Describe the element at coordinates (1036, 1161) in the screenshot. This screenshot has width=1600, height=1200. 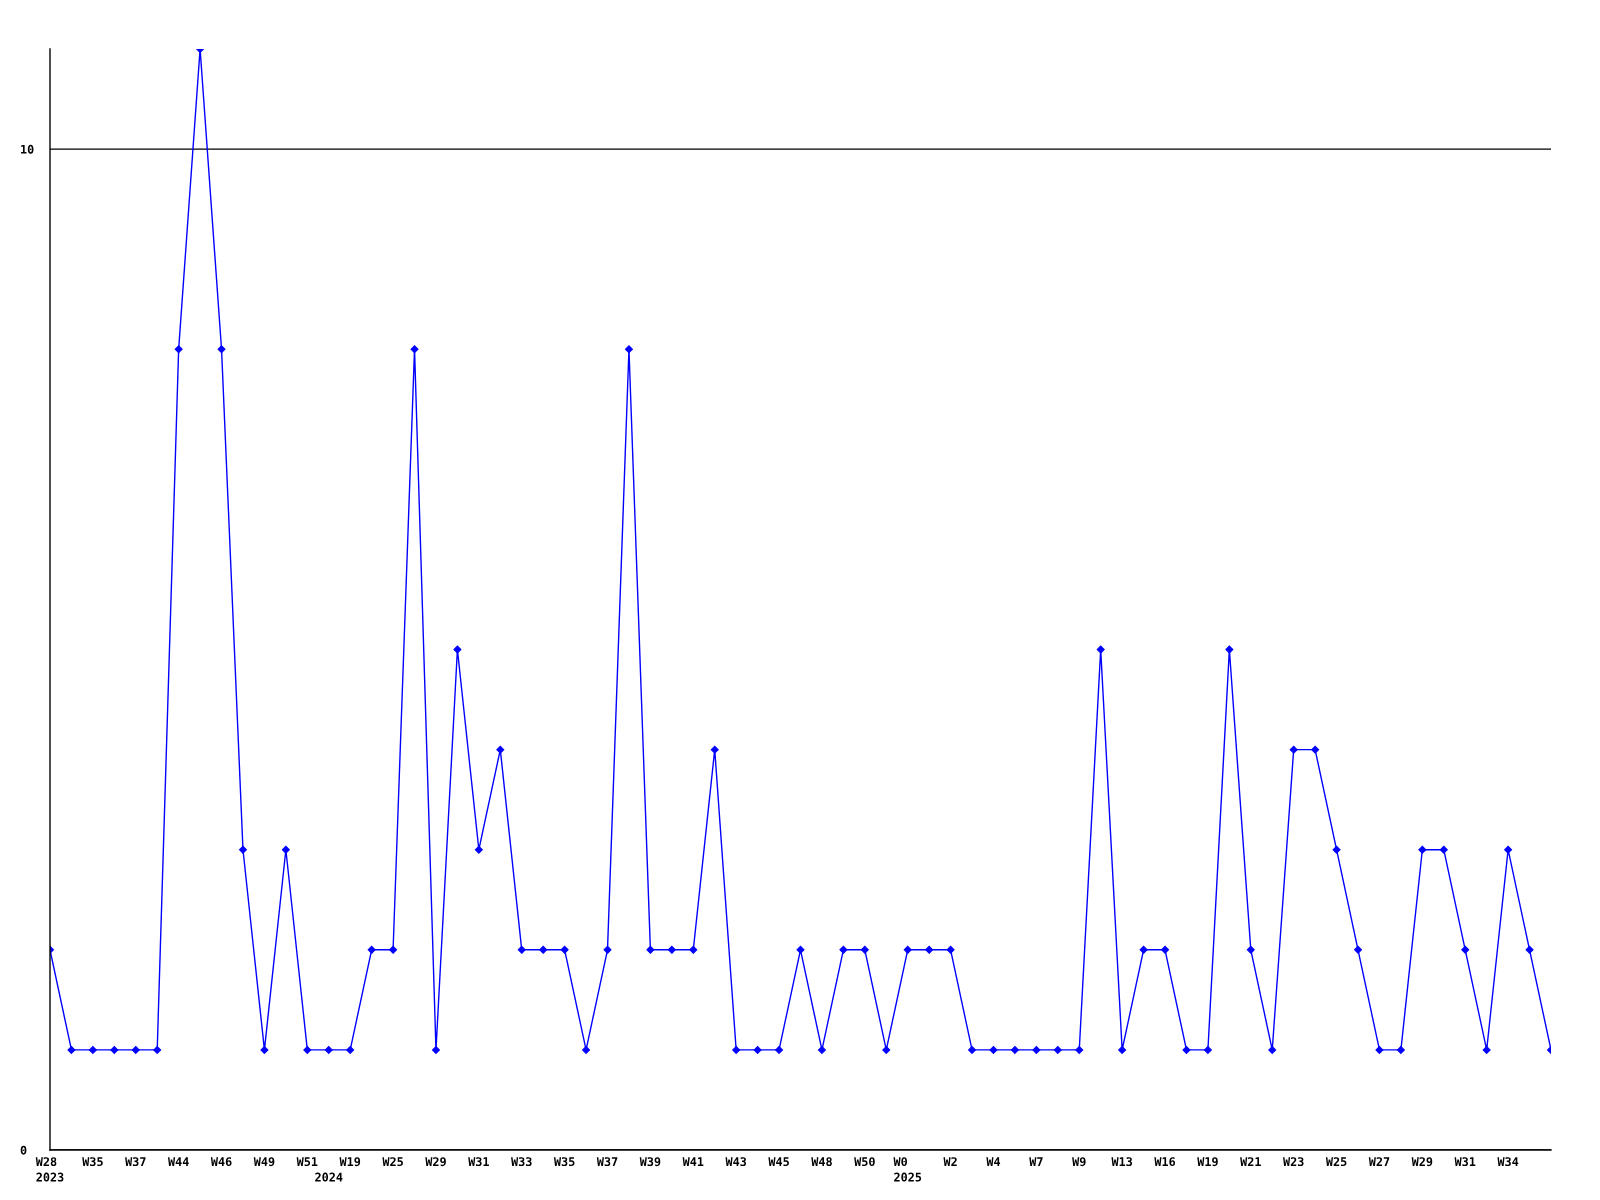
I see `x-tick-label: W7` at that location.